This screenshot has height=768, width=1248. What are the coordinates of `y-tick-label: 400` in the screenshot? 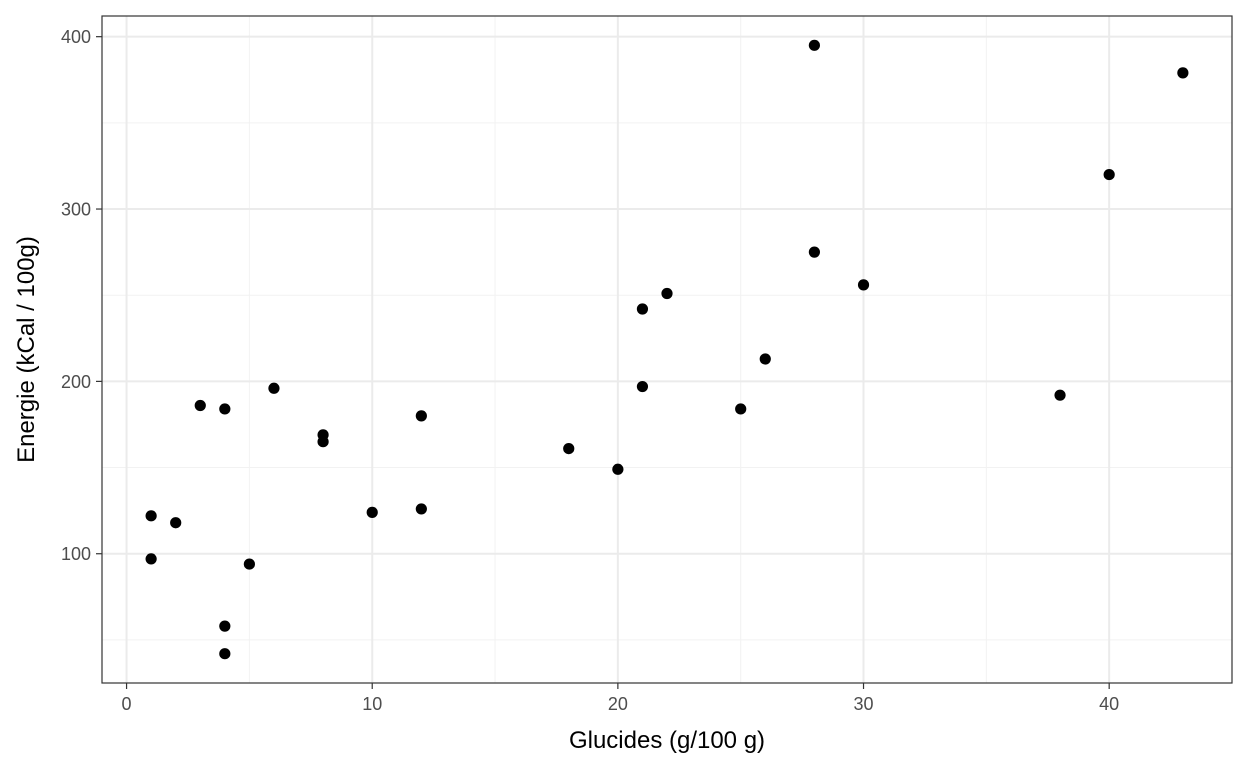 It's located at (76, 37).